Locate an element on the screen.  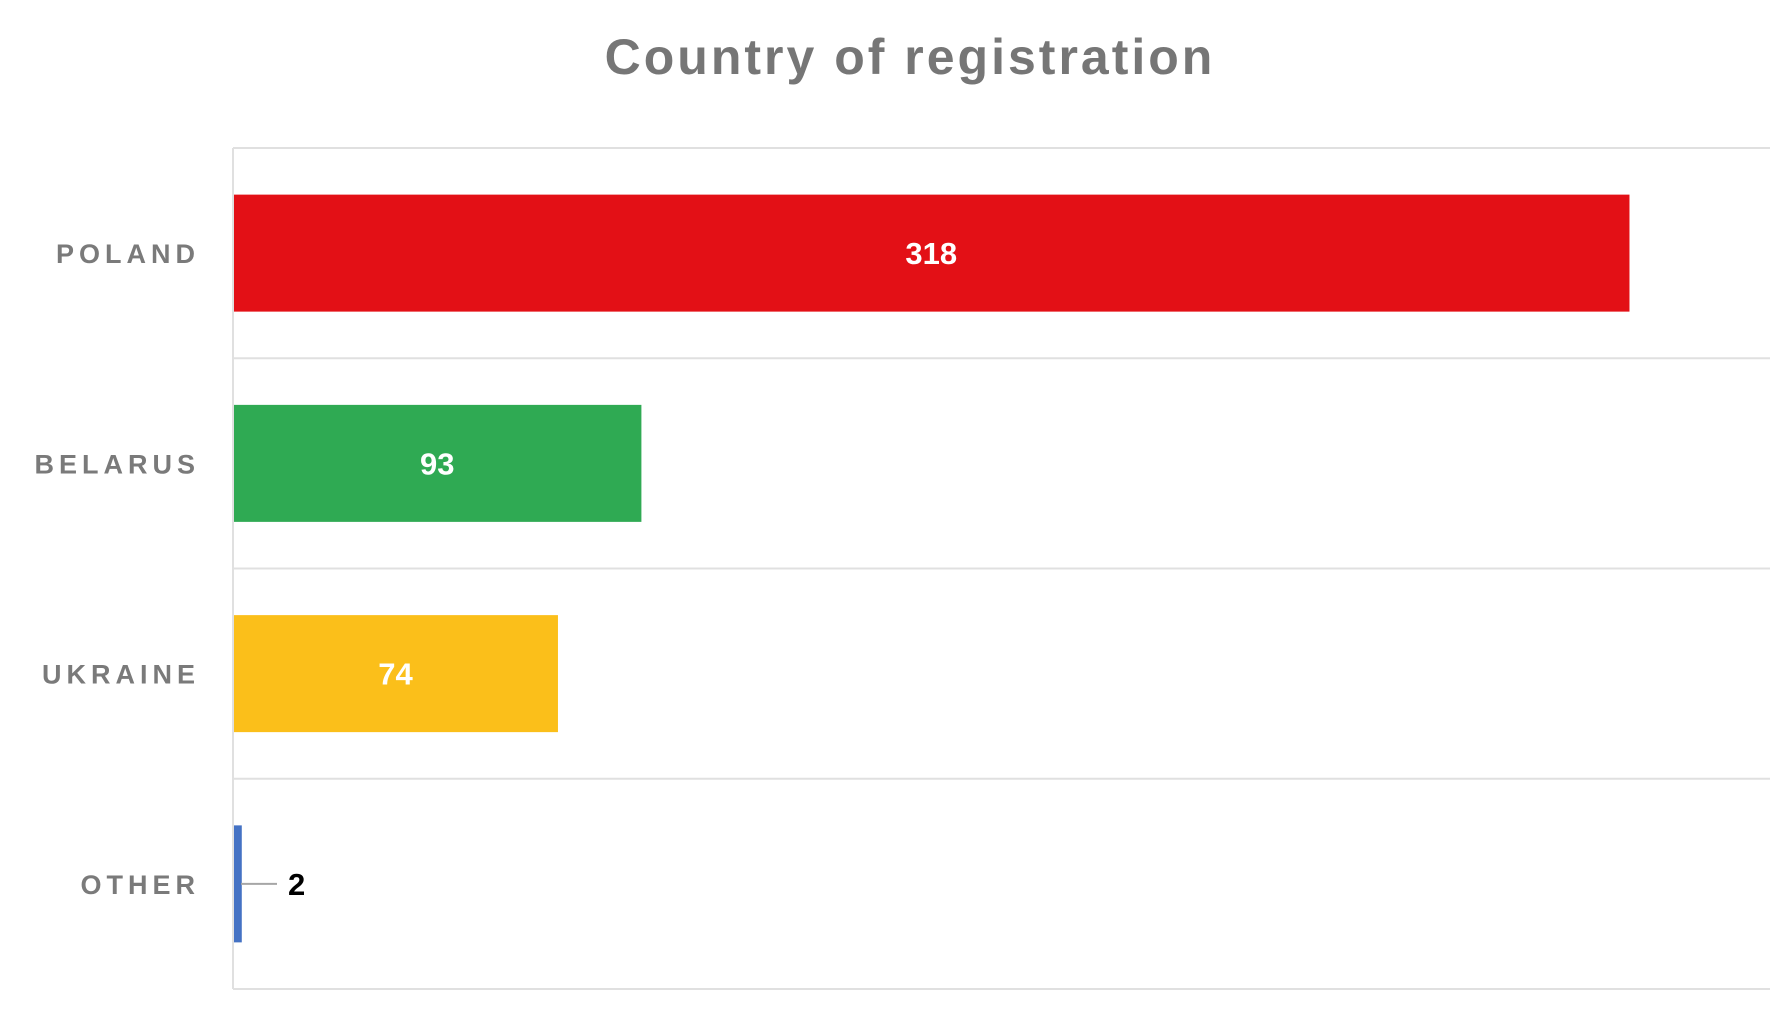
bar-other is located at coordinates (238, 884).